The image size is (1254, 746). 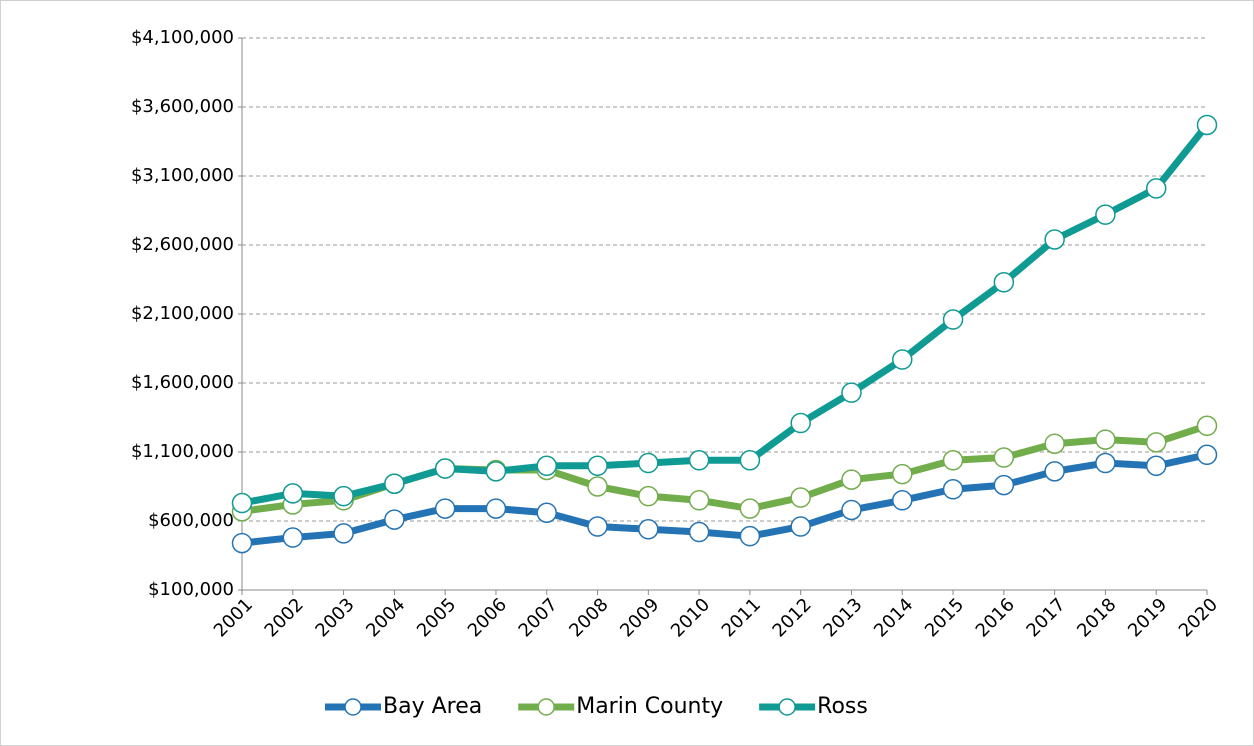 I want to click on legend-label: Bay Area, so click(x=432, y=706).